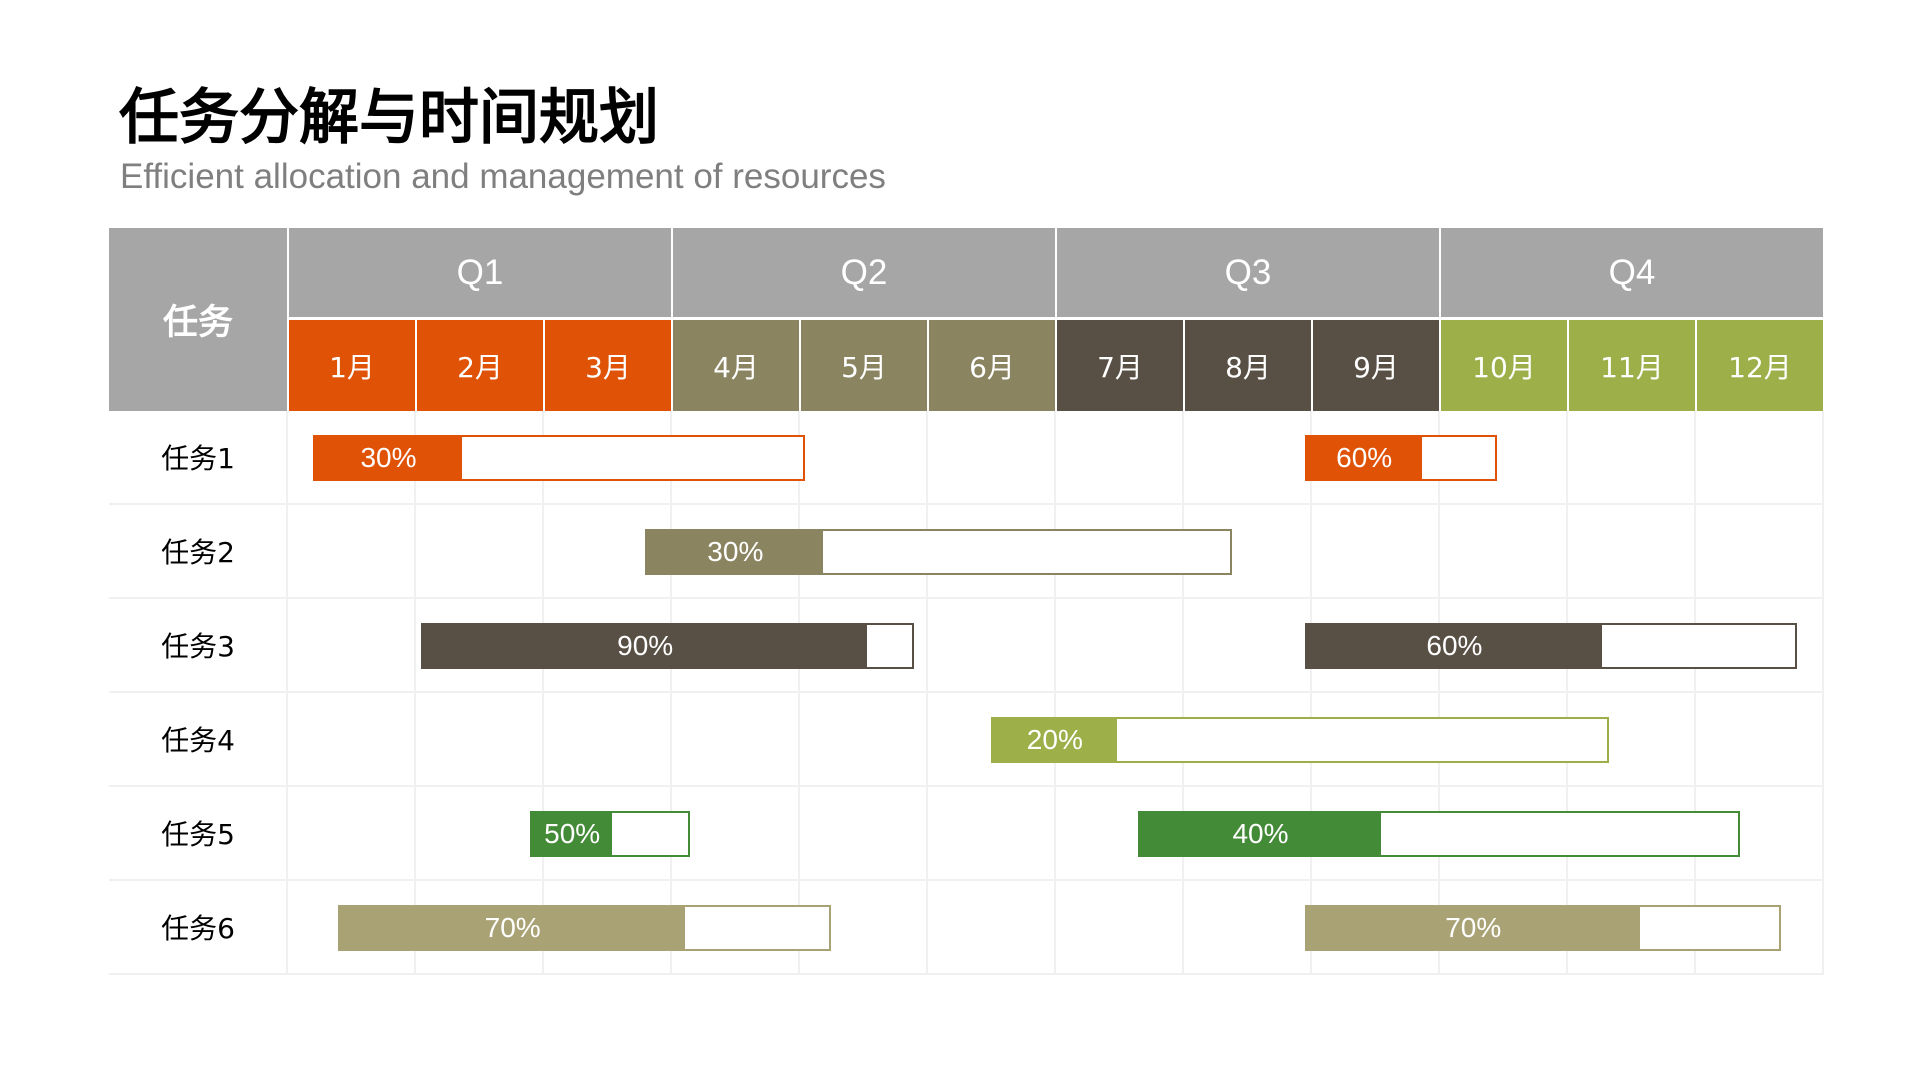 The height and width of the screenshot is (1080, 1920). I want to click on header-month-9: 9月, so click(1375, 365).